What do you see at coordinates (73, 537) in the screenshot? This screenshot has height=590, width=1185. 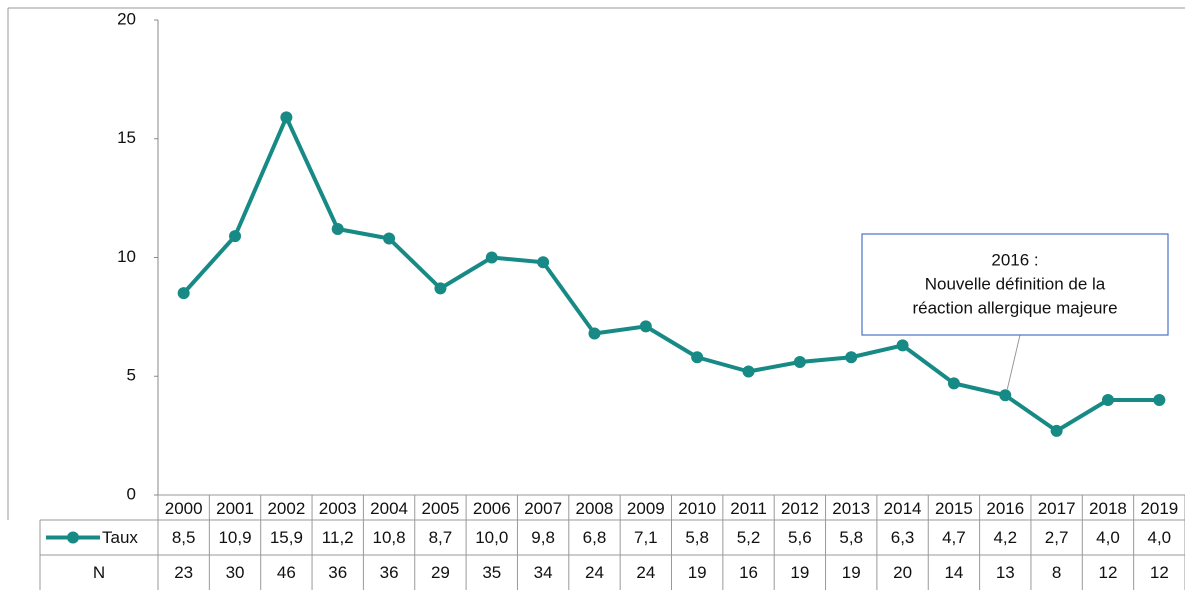 I see `legend-marker` at bounding box center [73, 537].